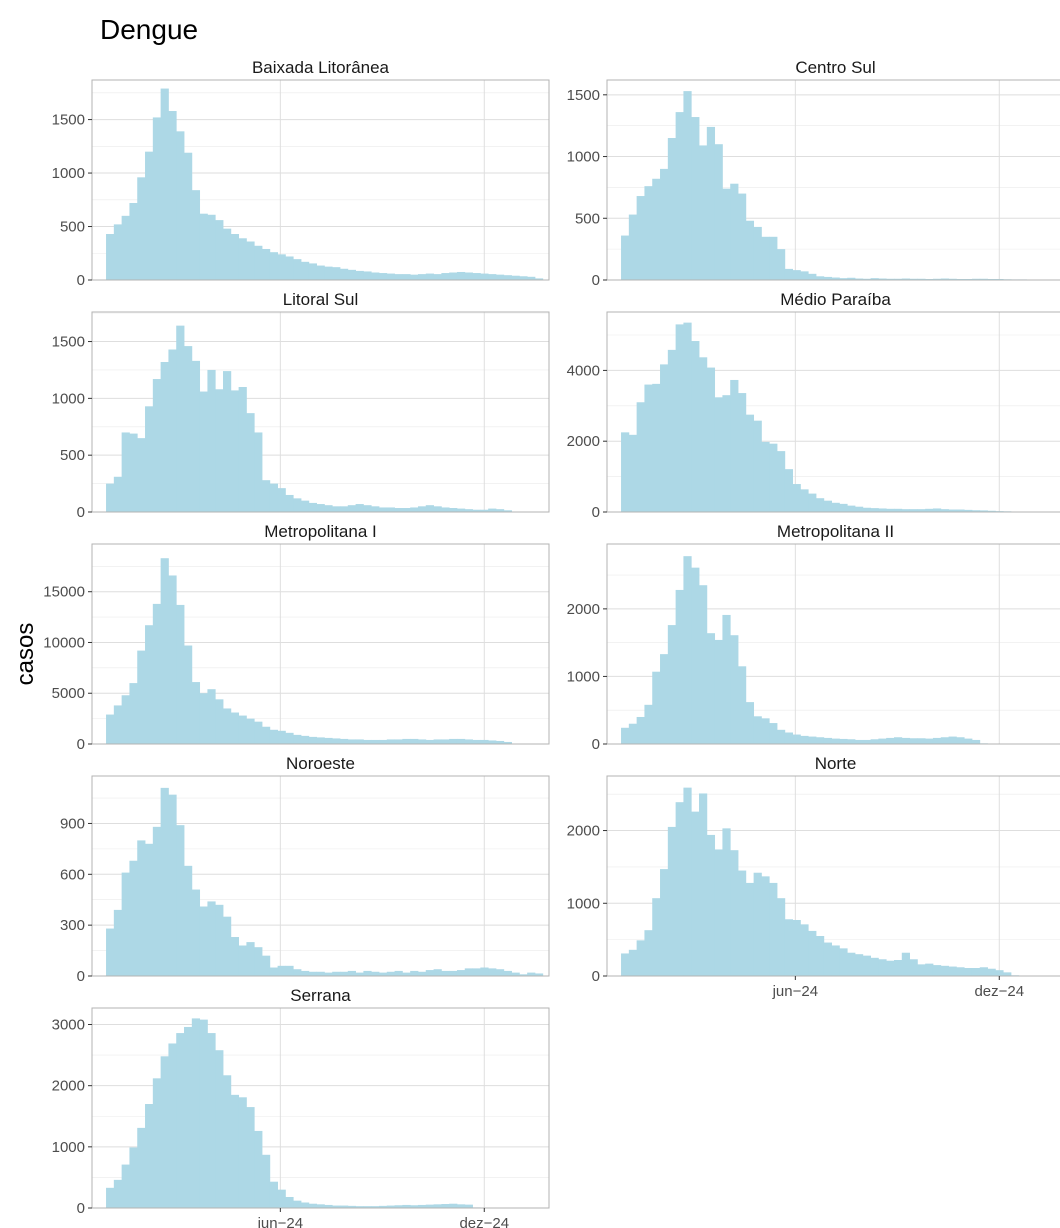 This screenshot has height=1228, width=1060. I want to click on panel-title: Noroeste, so click(320, 763).